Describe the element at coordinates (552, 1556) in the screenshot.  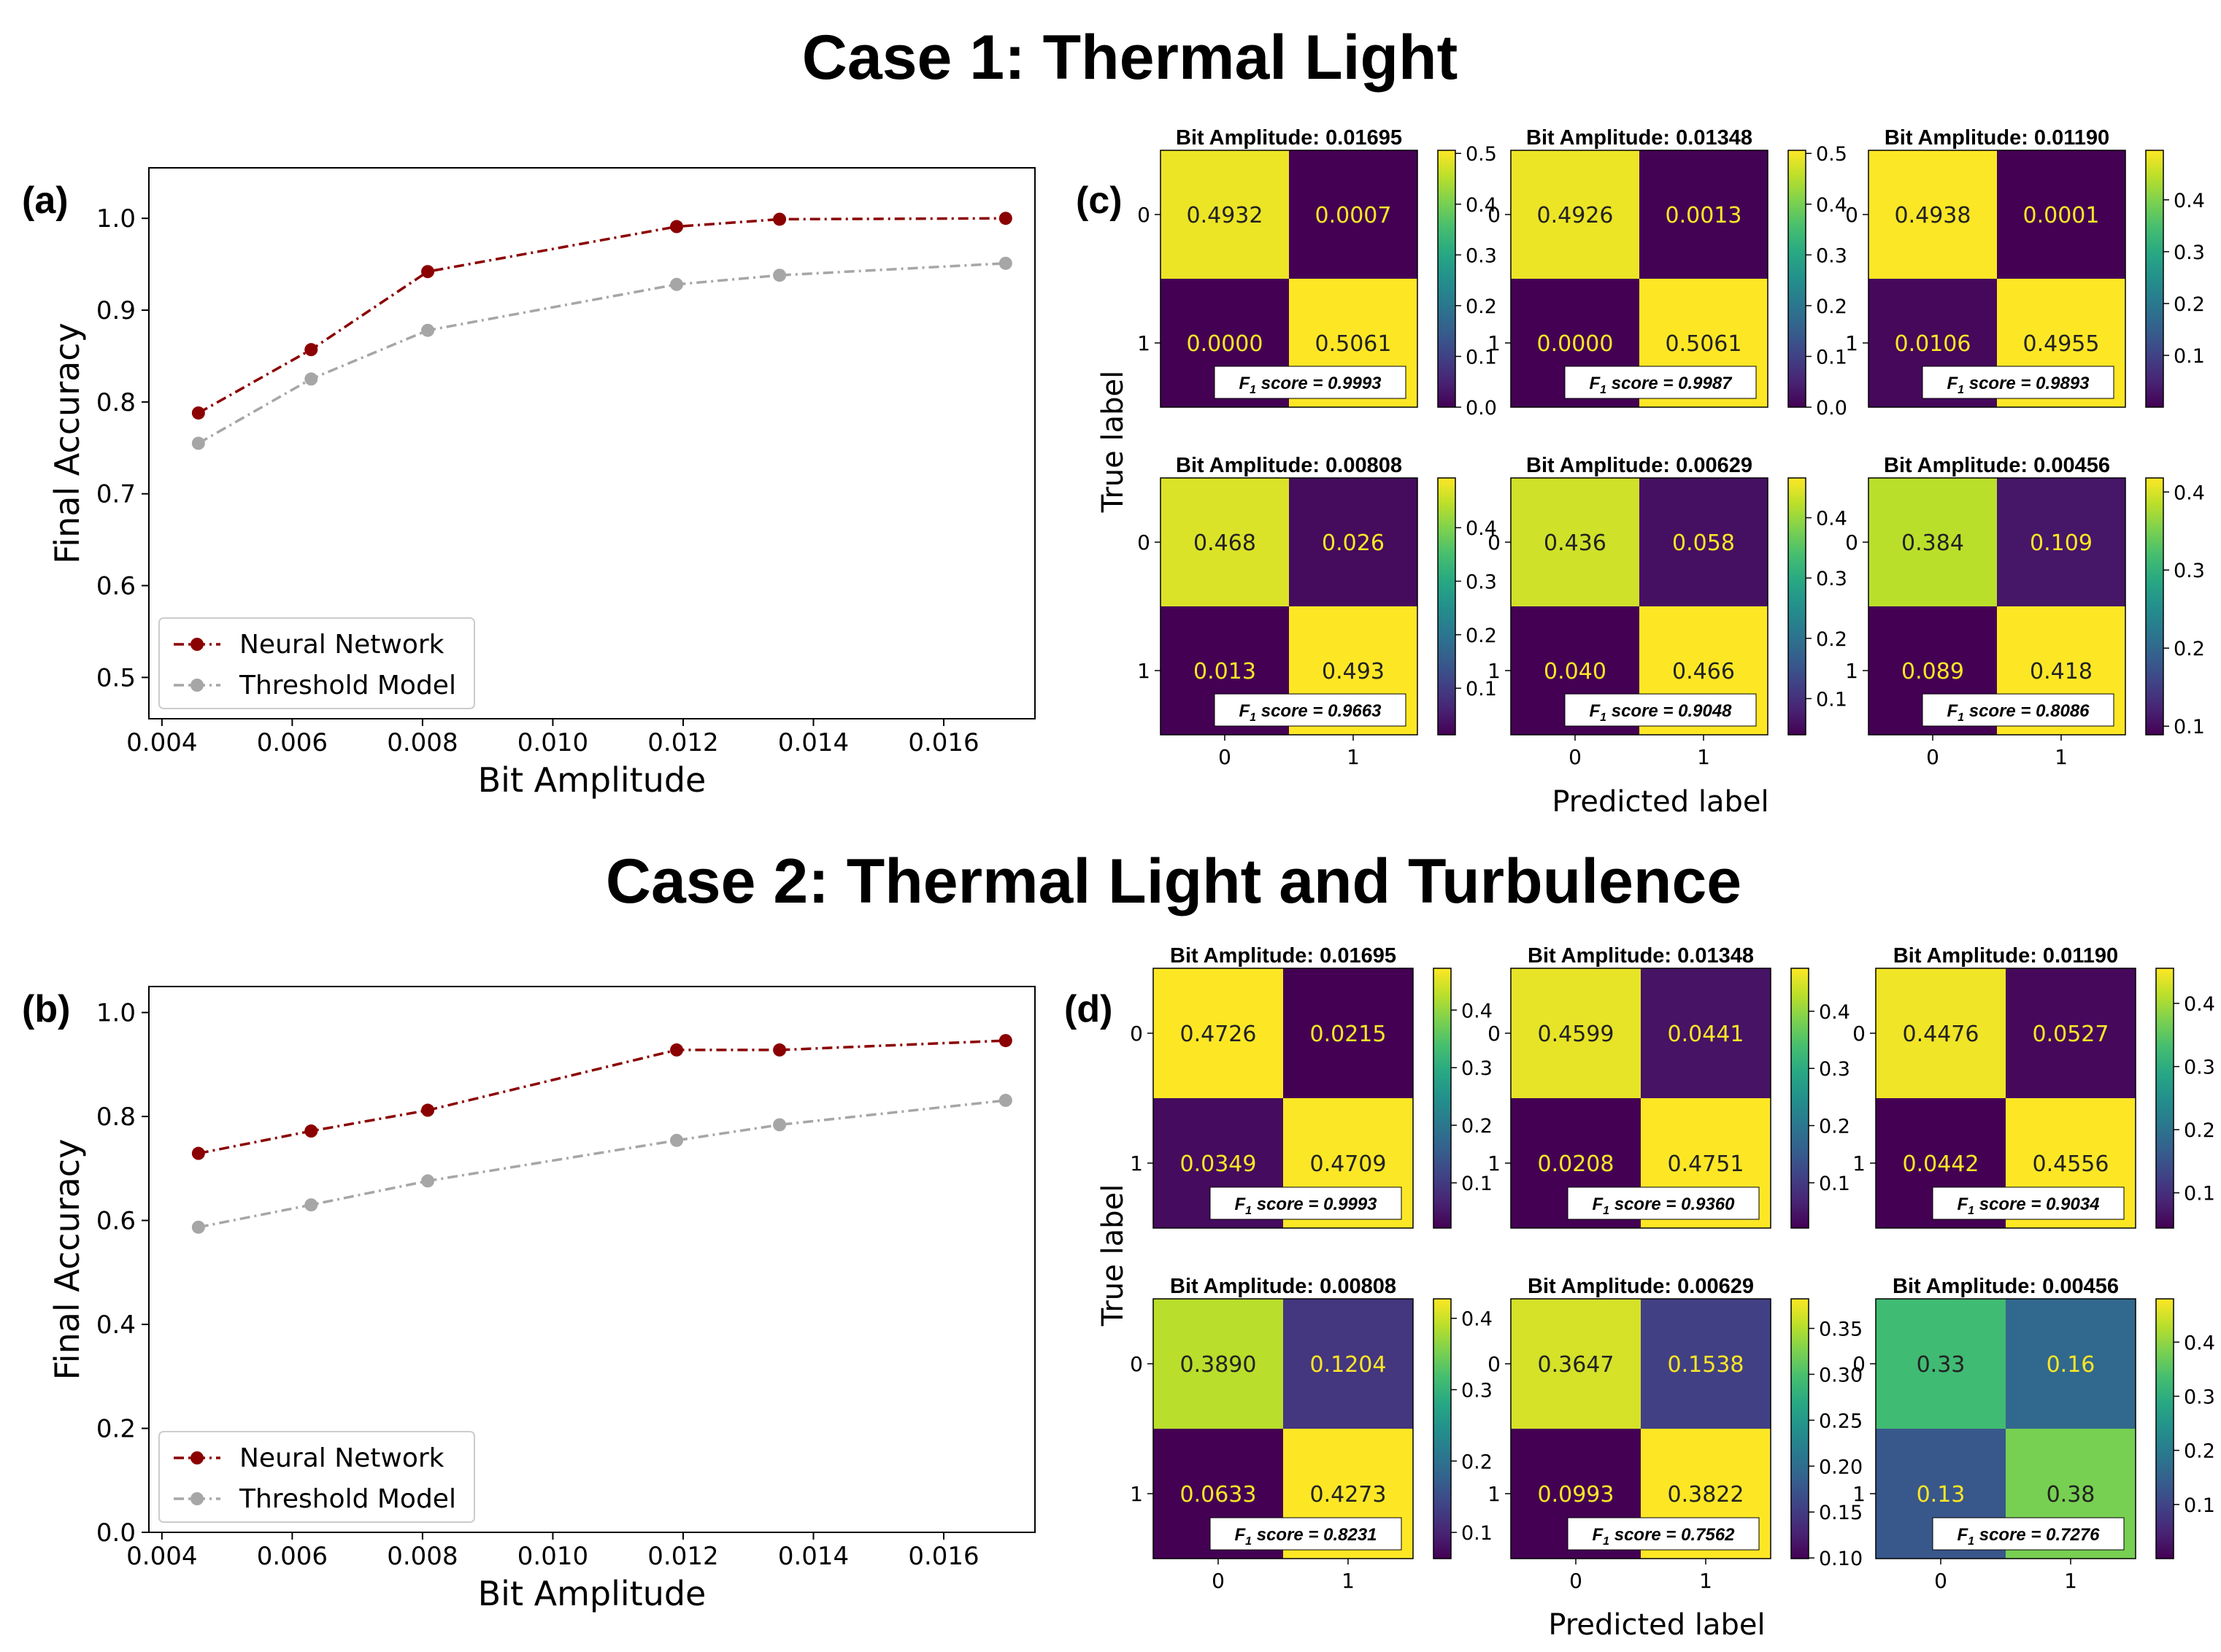
I see `b-xtick-label: 0.010` at that location.